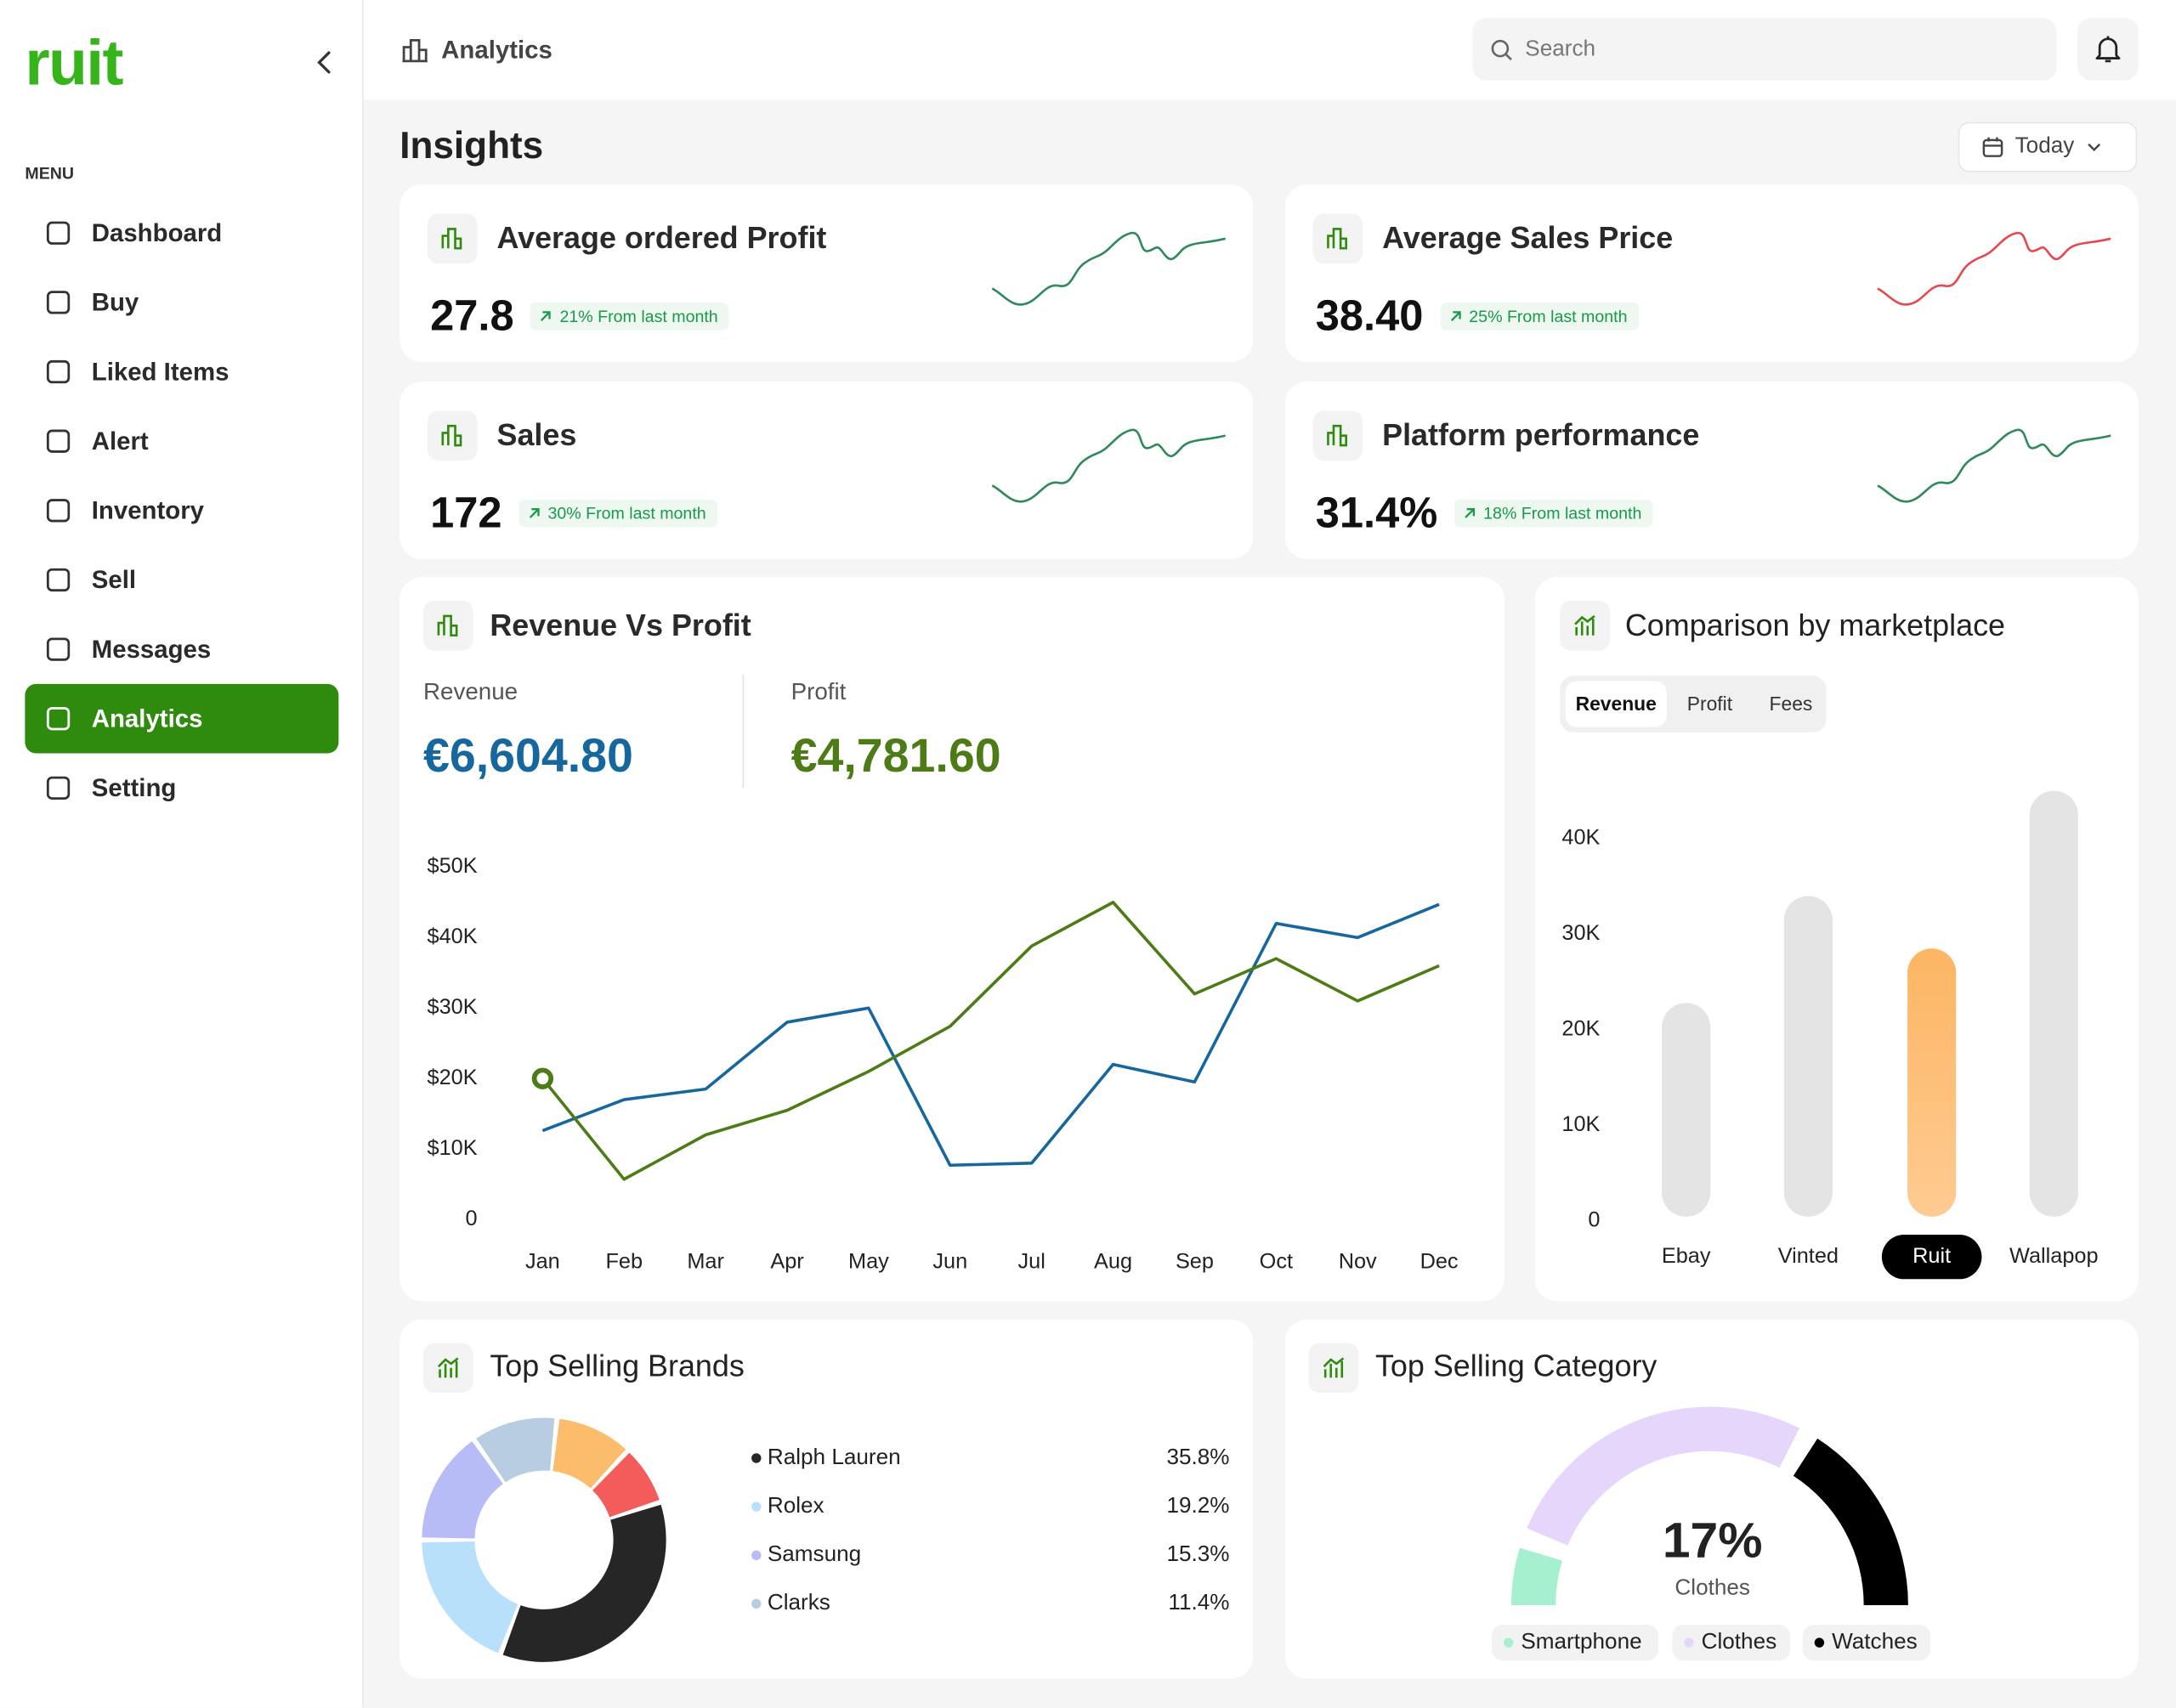 Image resolution: width=2176 pixels, height=1708 pixels. Describe the element at coordinates (181, 789) in the screenshot. I see `menu-item: Setting` at that location.